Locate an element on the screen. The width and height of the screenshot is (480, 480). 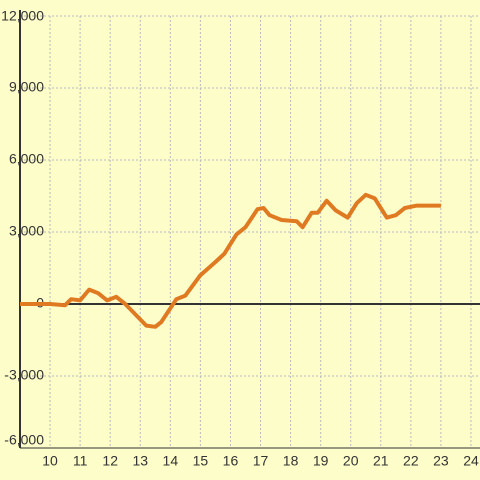
y-tick-label: -3,000 is located at coordinates (24, 375).